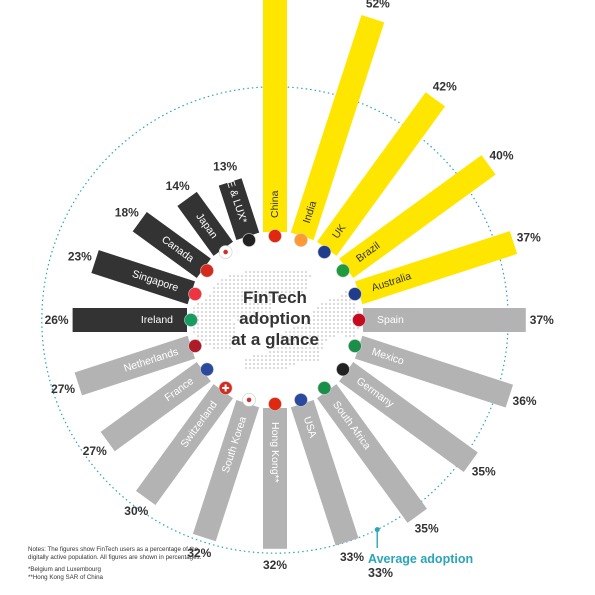 Image resolution: width=595 pixels, height=595 pixels. I want to click on value-label-brazil: 40%, so click(502, 155).